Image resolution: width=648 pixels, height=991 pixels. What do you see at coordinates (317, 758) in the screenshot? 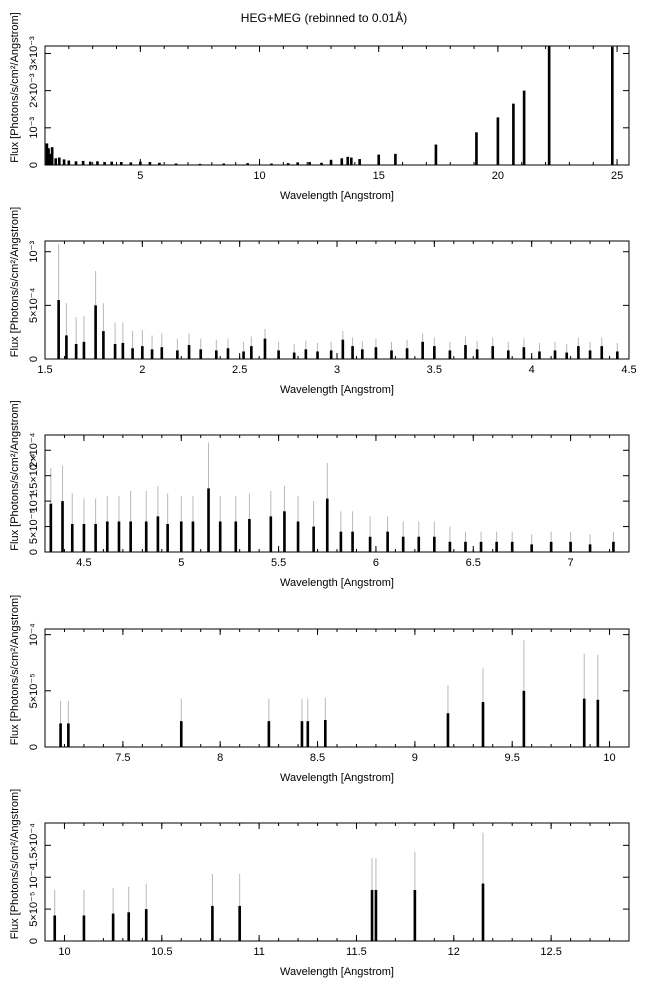
I see `x-tick-label: 8.5` at bounding box center [317, 758].